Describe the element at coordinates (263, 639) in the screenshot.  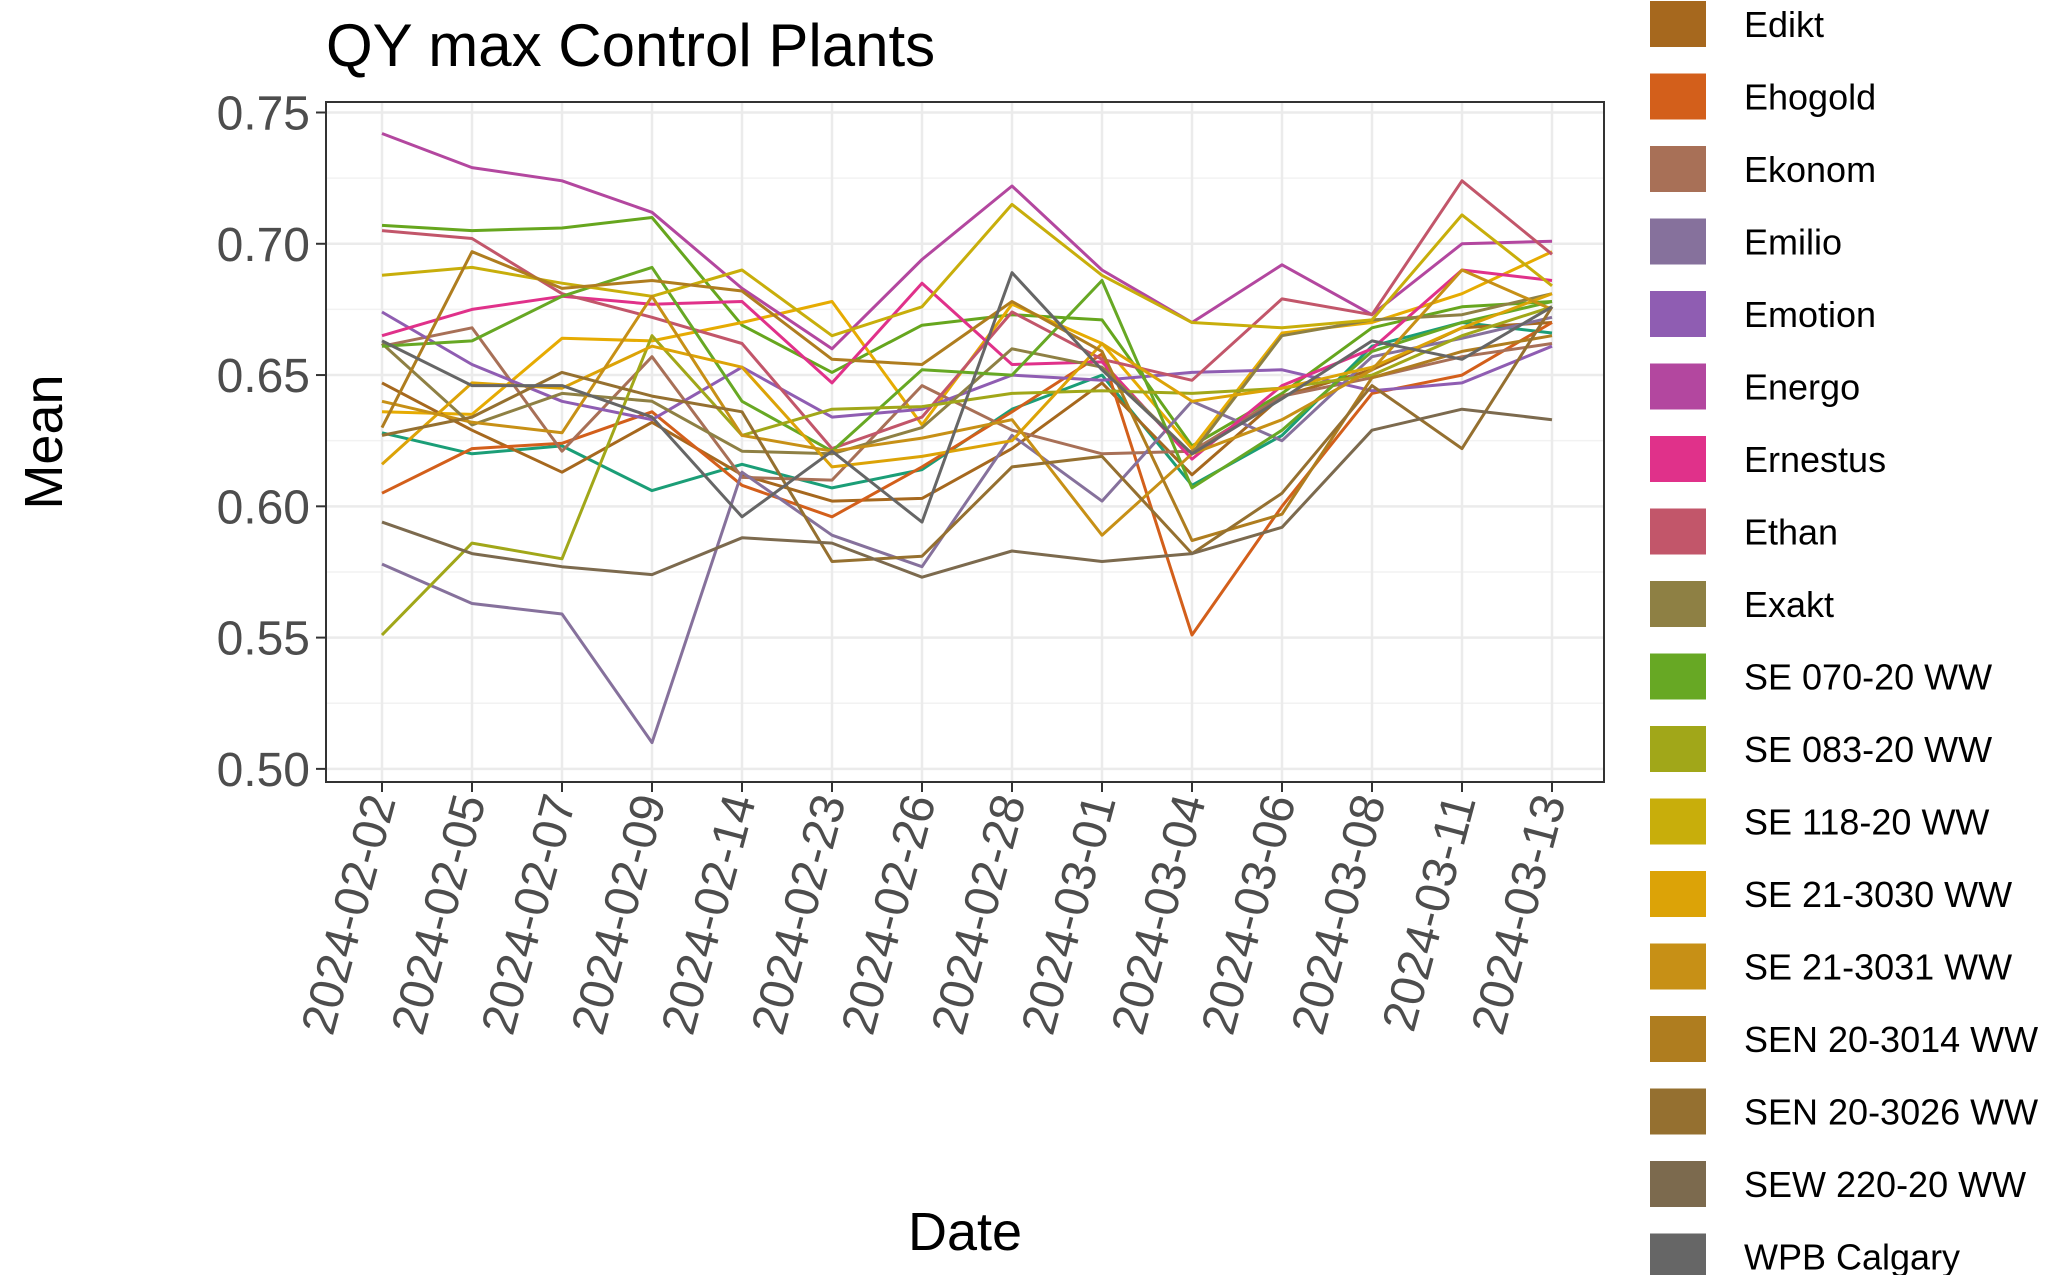
I see `y-tick-label: 0.55` at that location.